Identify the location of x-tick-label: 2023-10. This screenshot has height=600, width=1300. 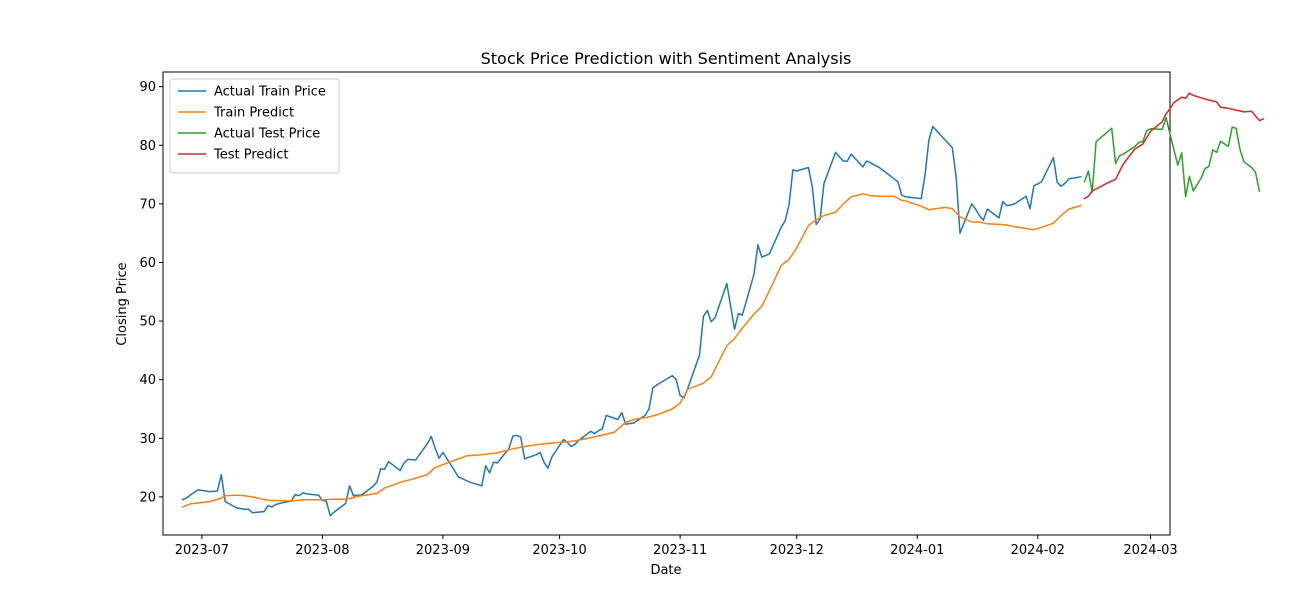
(559, 550).